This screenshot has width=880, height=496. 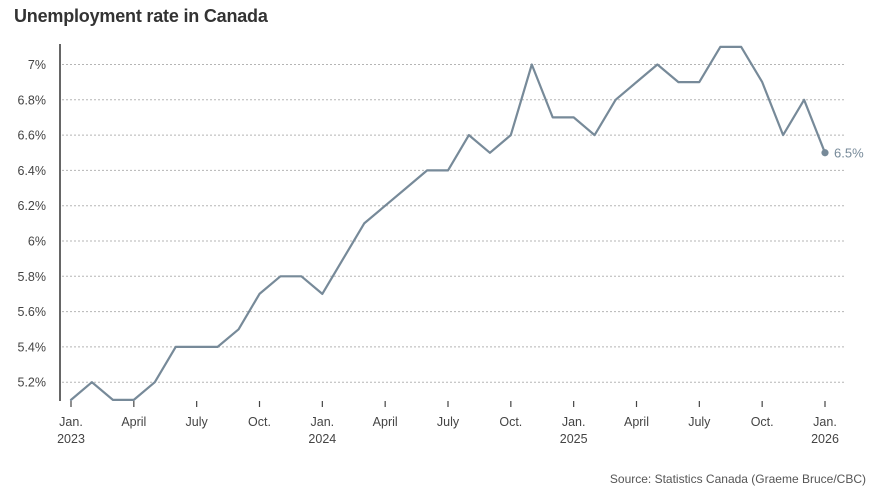 I want to click on y-tick-label: 5.2%, so click(x=32, y=383).